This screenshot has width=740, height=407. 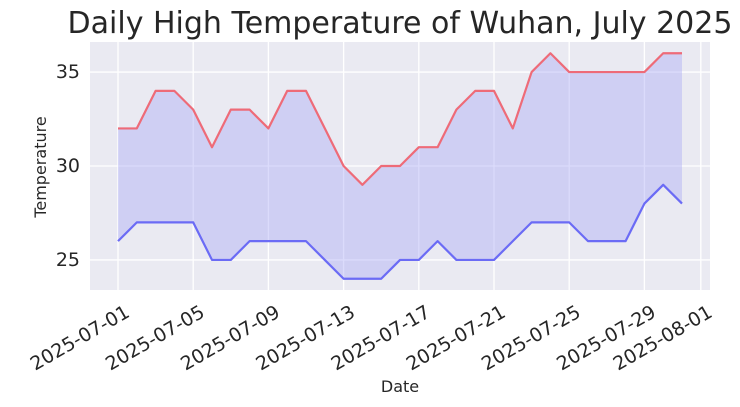 I want to click on y-tick-label: 30, so click(x=68, y=166).